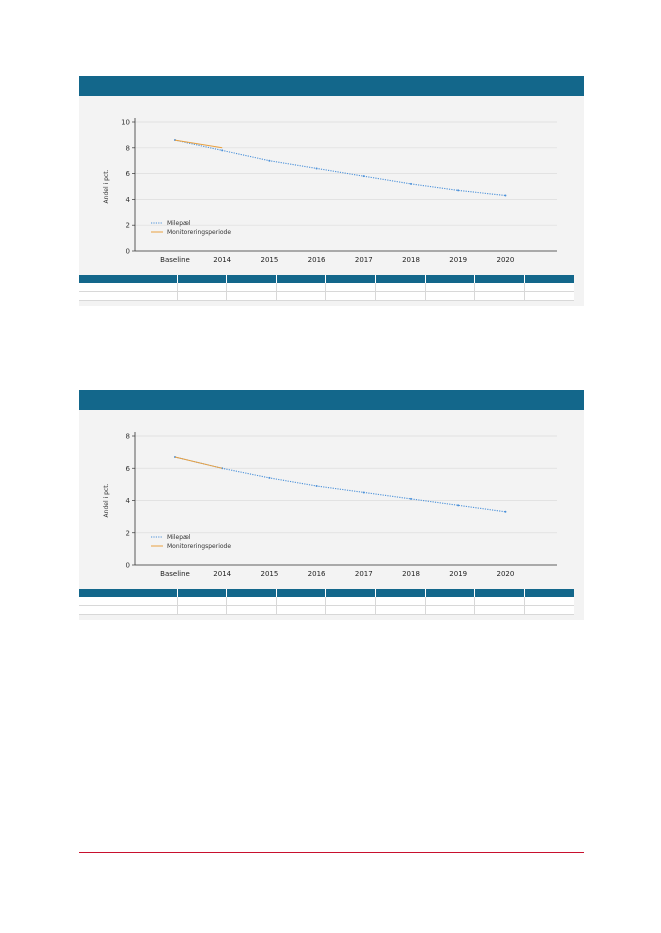  What do you see at coordinates (269, 260) in the screenshot?
I see `x-tick-label: 2015` at bounding box center [269, 260].